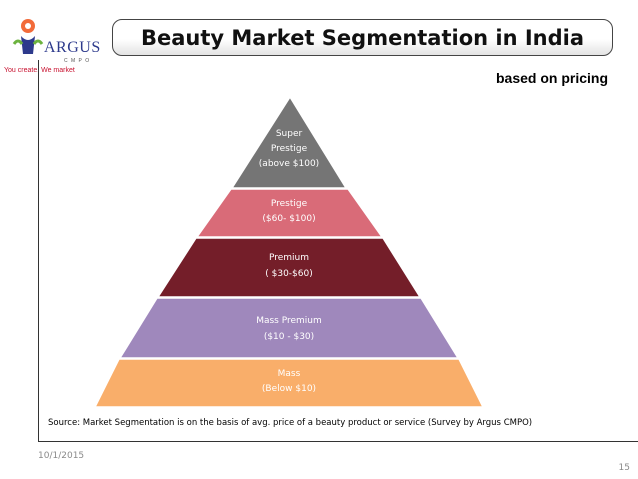 The image size is (638, 479). Describe the element at coordinates (28, 36) in the screenshot. I see `argus-logo-icon` at that location.